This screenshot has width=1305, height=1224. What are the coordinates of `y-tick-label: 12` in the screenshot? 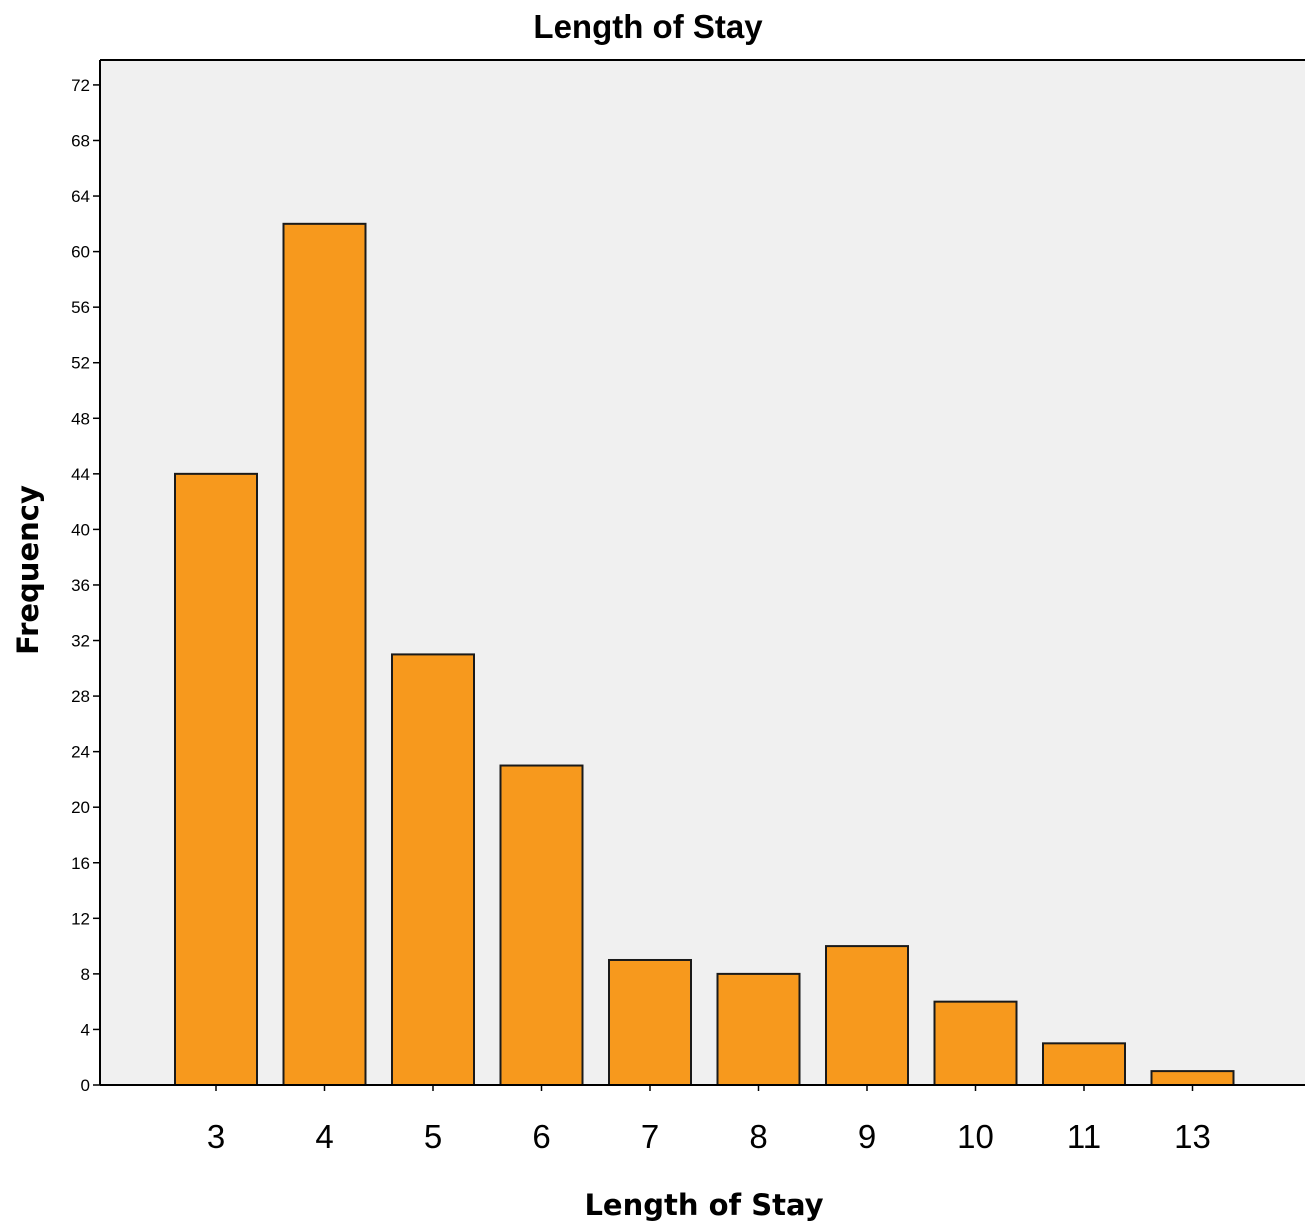 It's located at (80, 918).